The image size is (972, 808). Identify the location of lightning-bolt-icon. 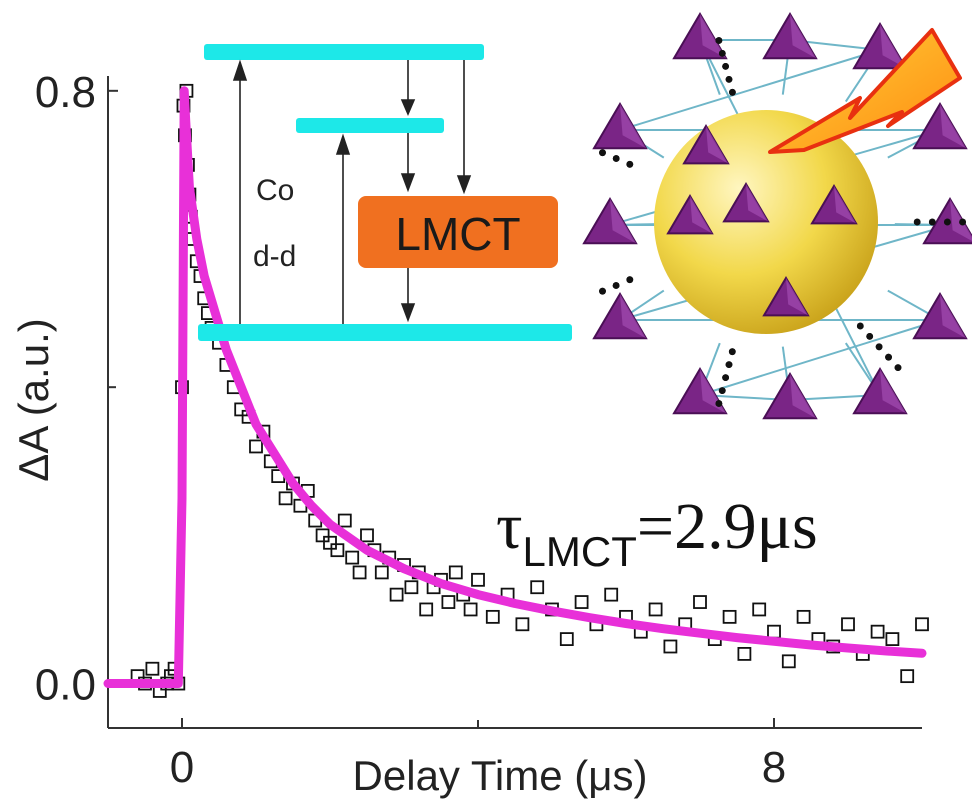
(865, 91).